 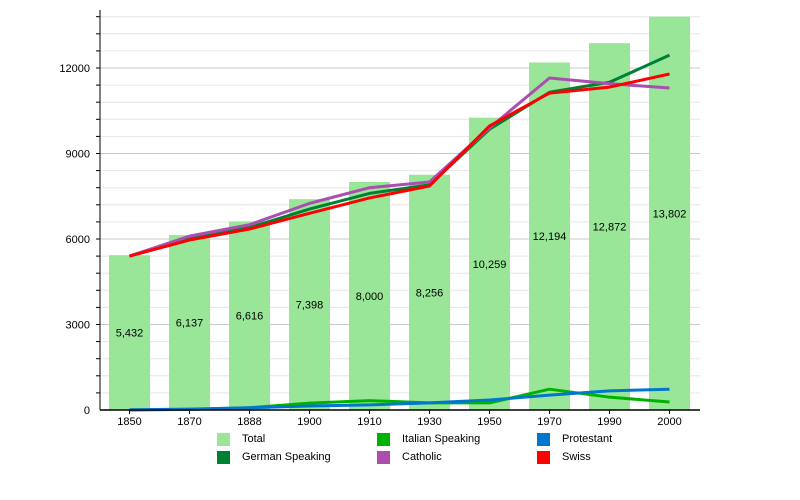 What do you see at coordinates (74, 69) in the screenshot?
I see `y-tick-label: 12000` at bounding box center [74, 69].